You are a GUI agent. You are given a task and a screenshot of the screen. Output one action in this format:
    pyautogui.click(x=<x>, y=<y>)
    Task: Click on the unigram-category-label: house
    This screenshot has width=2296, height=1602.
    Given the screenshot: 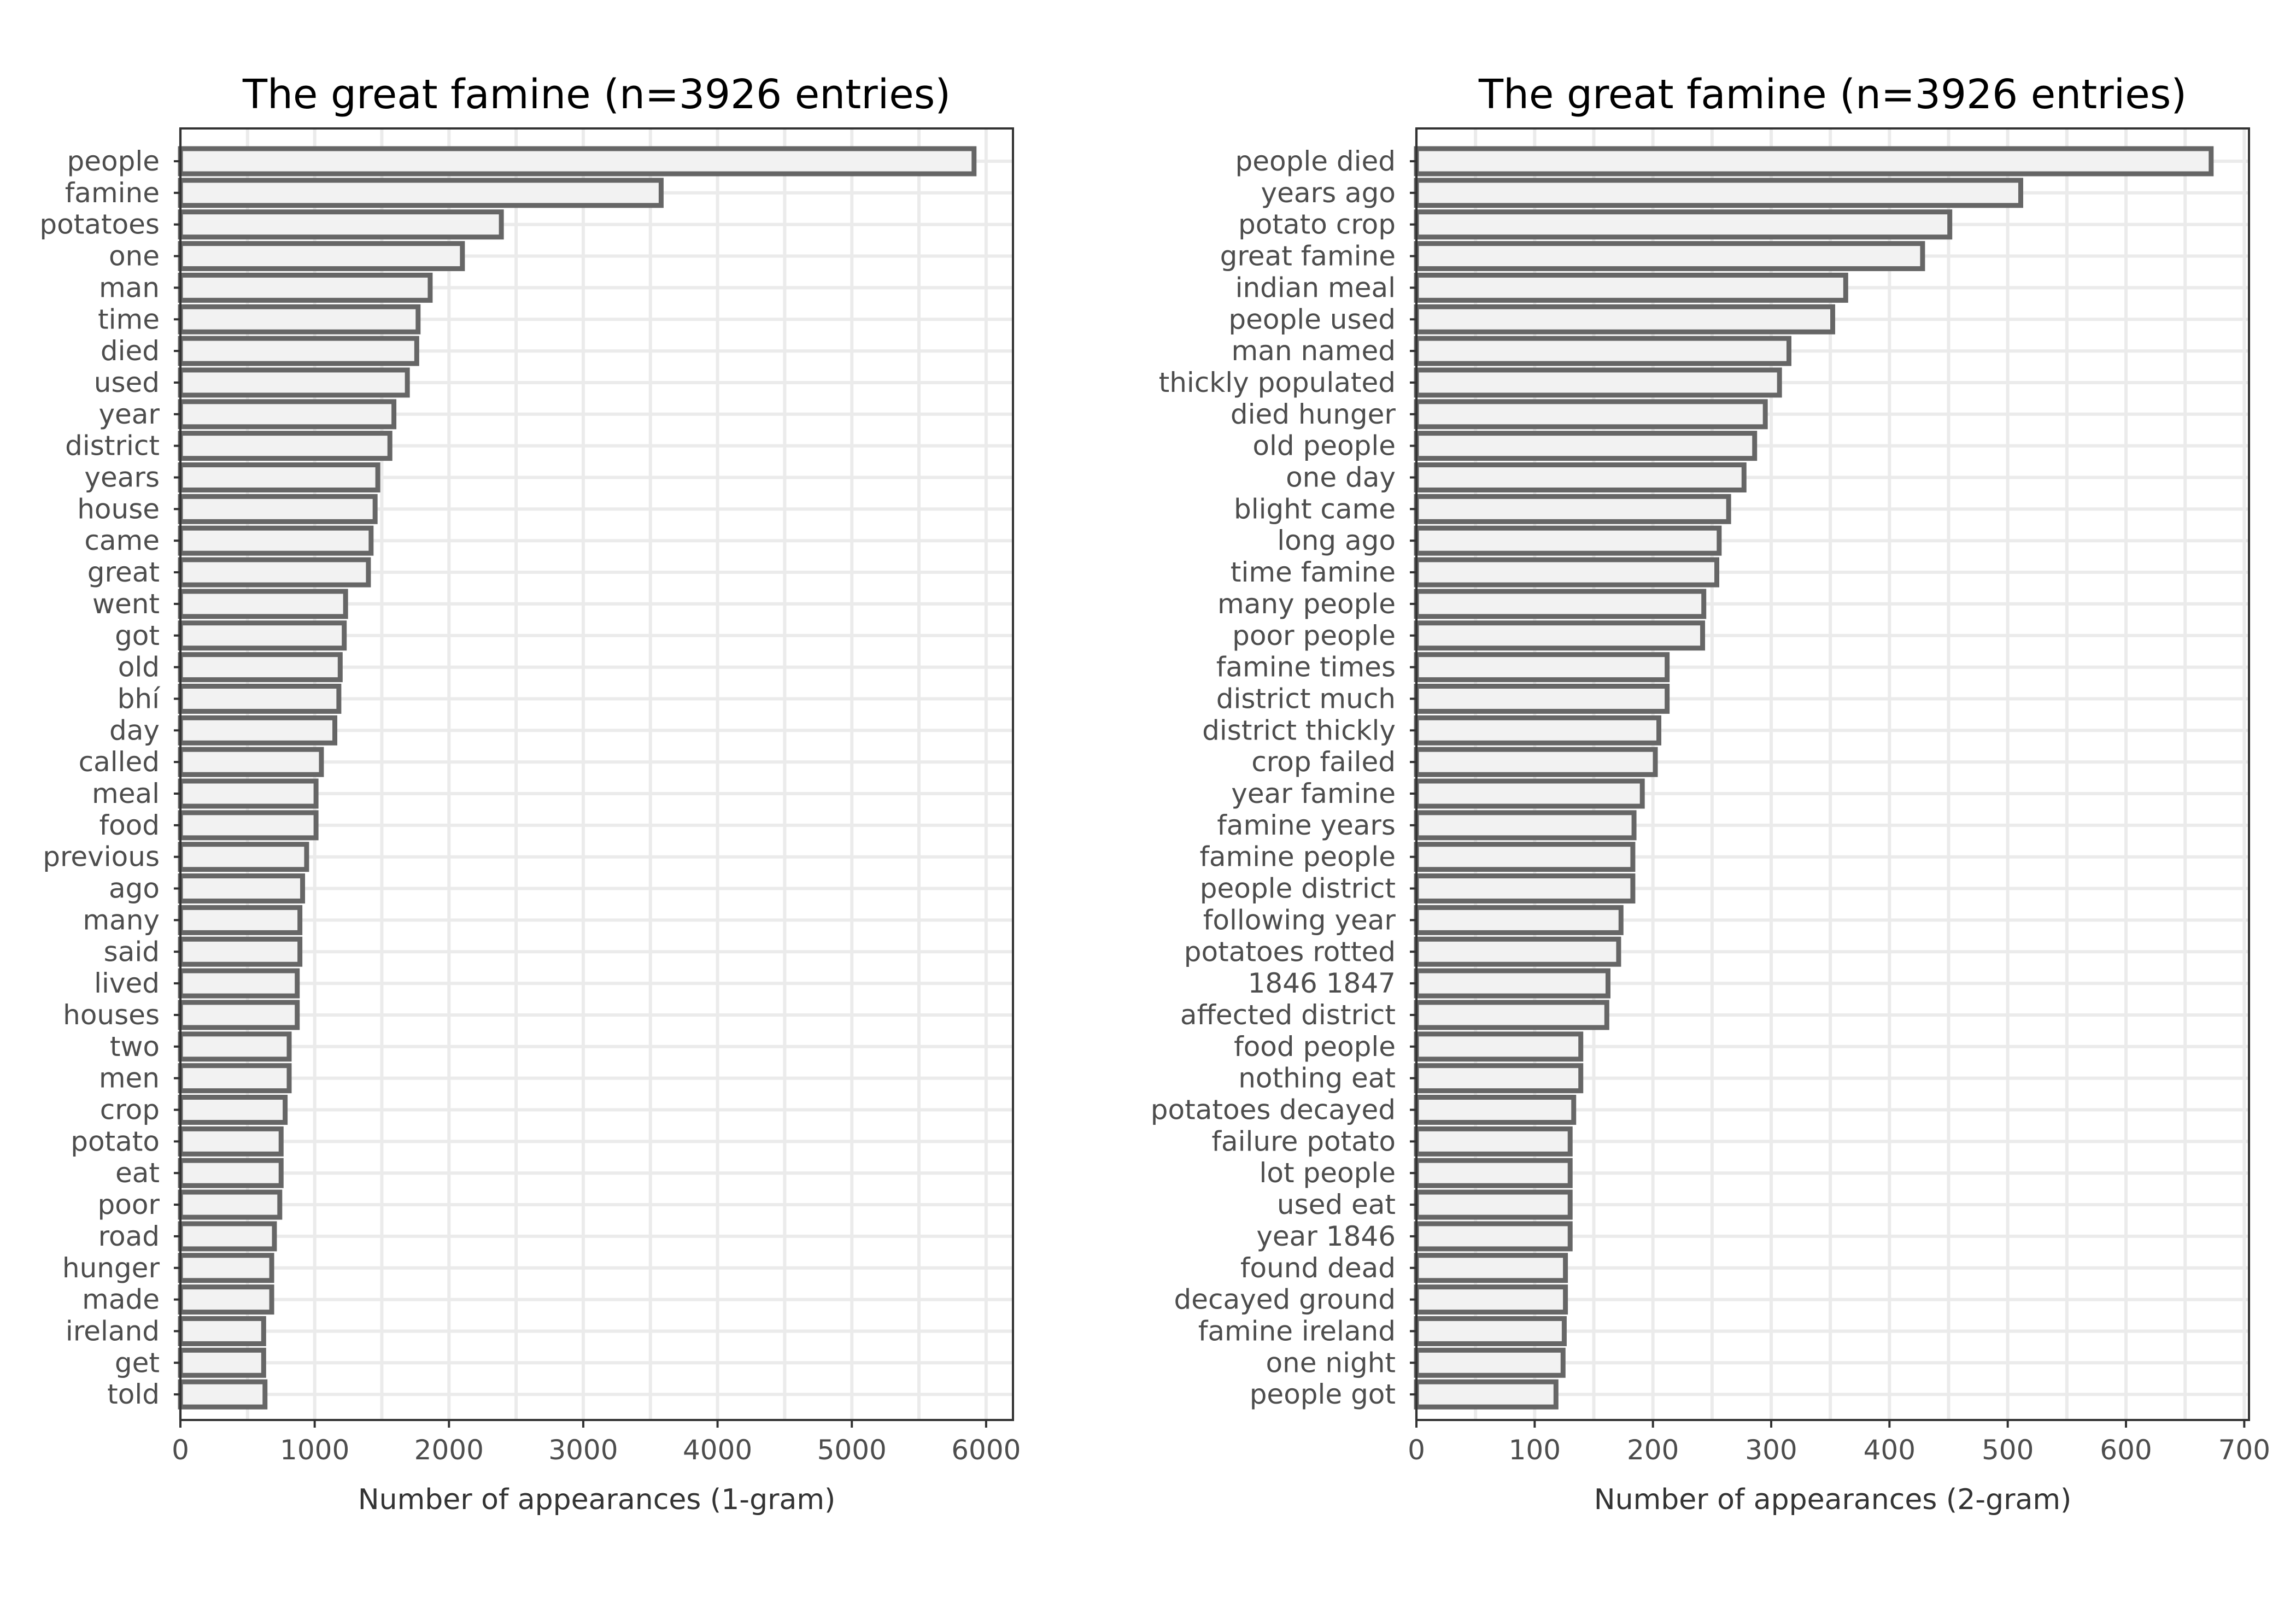 What is the action you would take?
    pyautogui.click(x=118, y=509)
    